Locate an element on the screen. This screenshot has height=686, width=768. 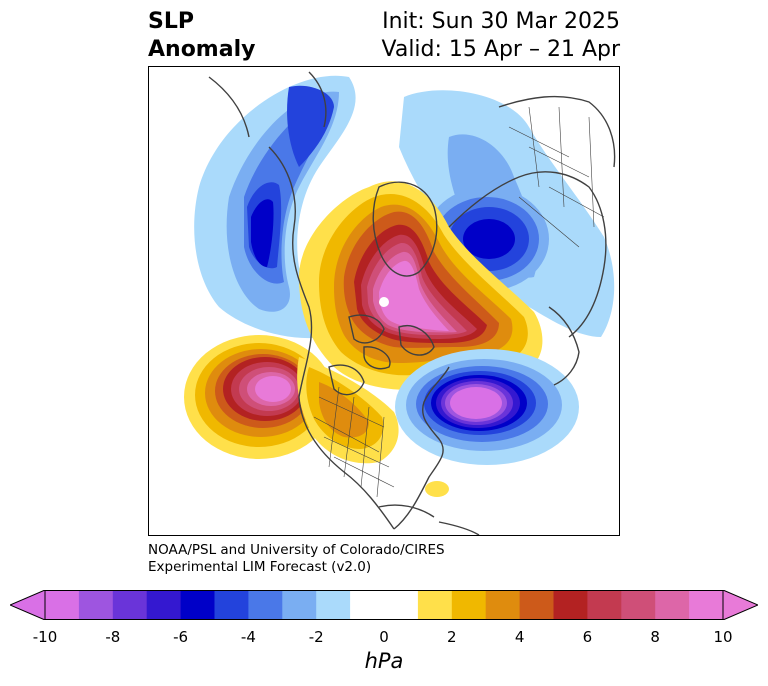
colorbar-frame is located at coordinates (384, 605).